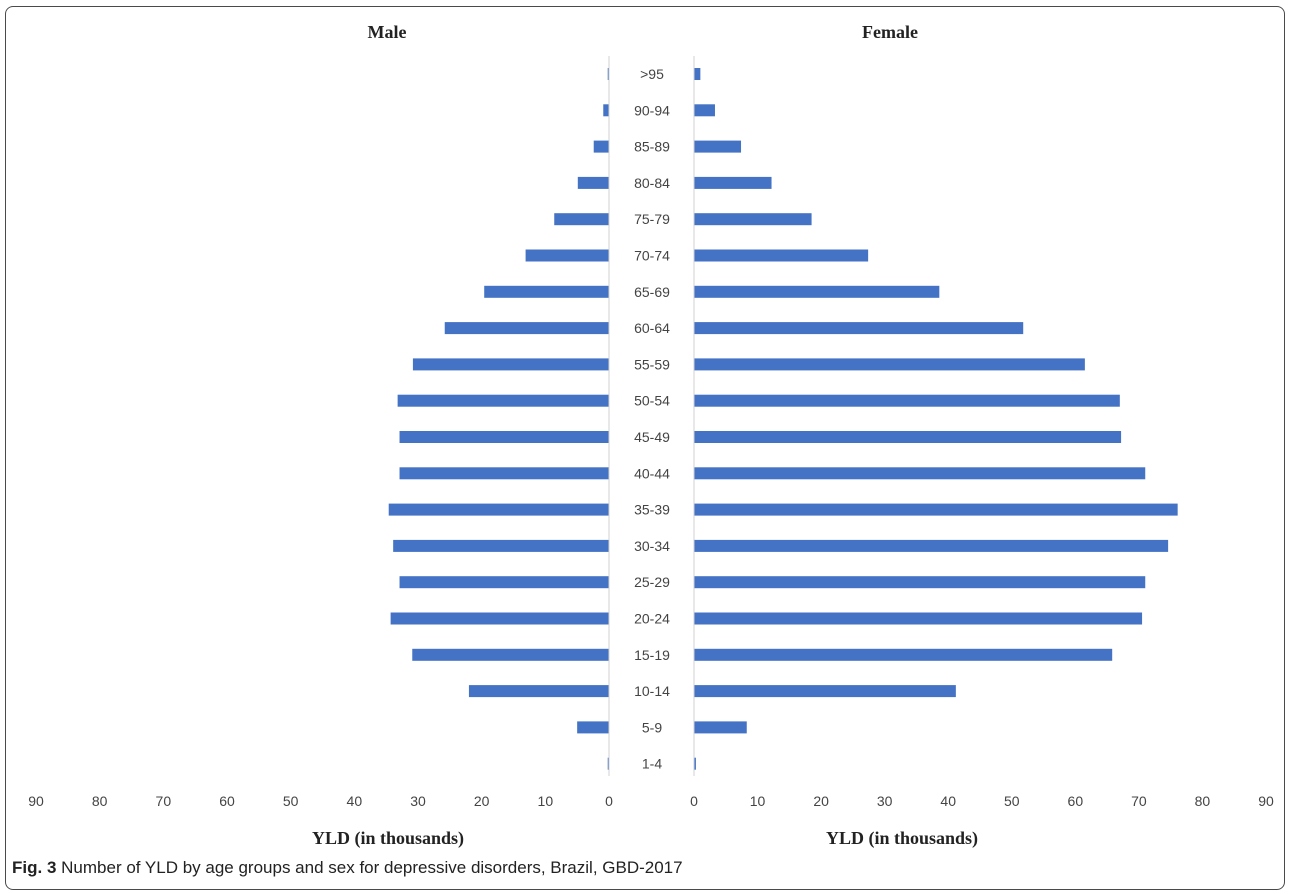 Image resolution: width=1292 pixels, height=894 pixels. Describe the element at coordinates (1139, 801) in the screenshot. I see `female-tick-label: 70` at that location.